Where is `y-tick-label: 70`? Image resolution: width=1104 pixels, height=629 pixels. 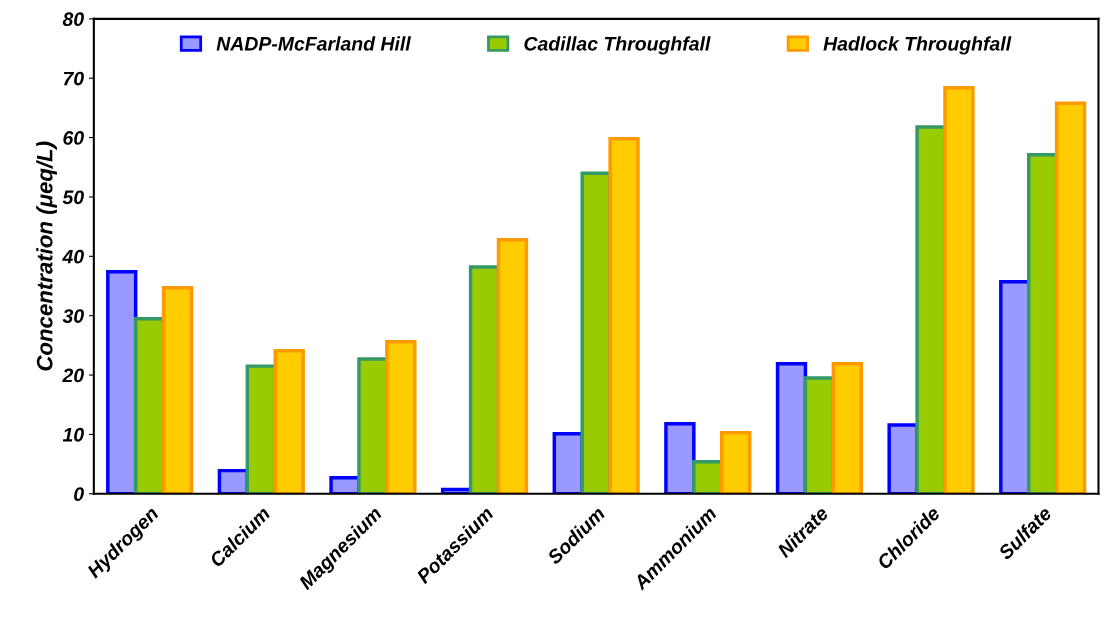
y-tick-label: 70 is located at coordinates (73, 78).